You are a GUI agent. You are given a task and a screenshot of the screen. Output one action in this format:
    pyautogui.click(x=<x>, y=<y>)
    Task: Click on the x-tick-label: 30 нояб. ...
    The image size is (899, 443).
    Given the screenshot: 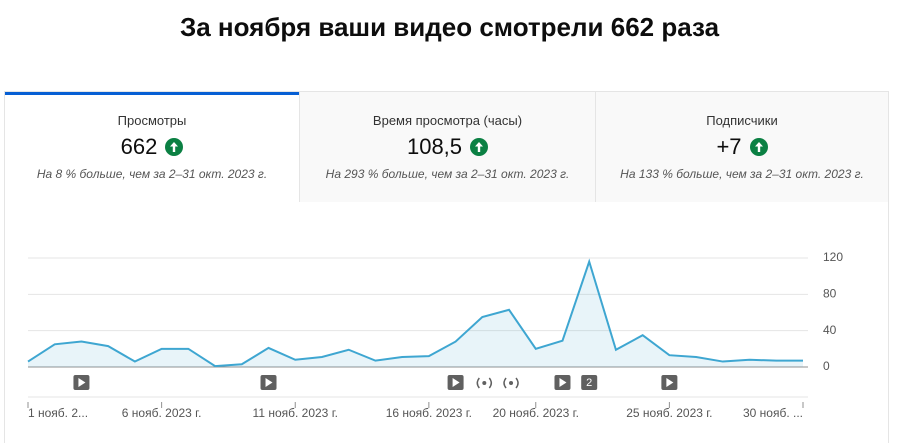 What is the action you would take?
    pyautogui.click(x=773, y=413)
    